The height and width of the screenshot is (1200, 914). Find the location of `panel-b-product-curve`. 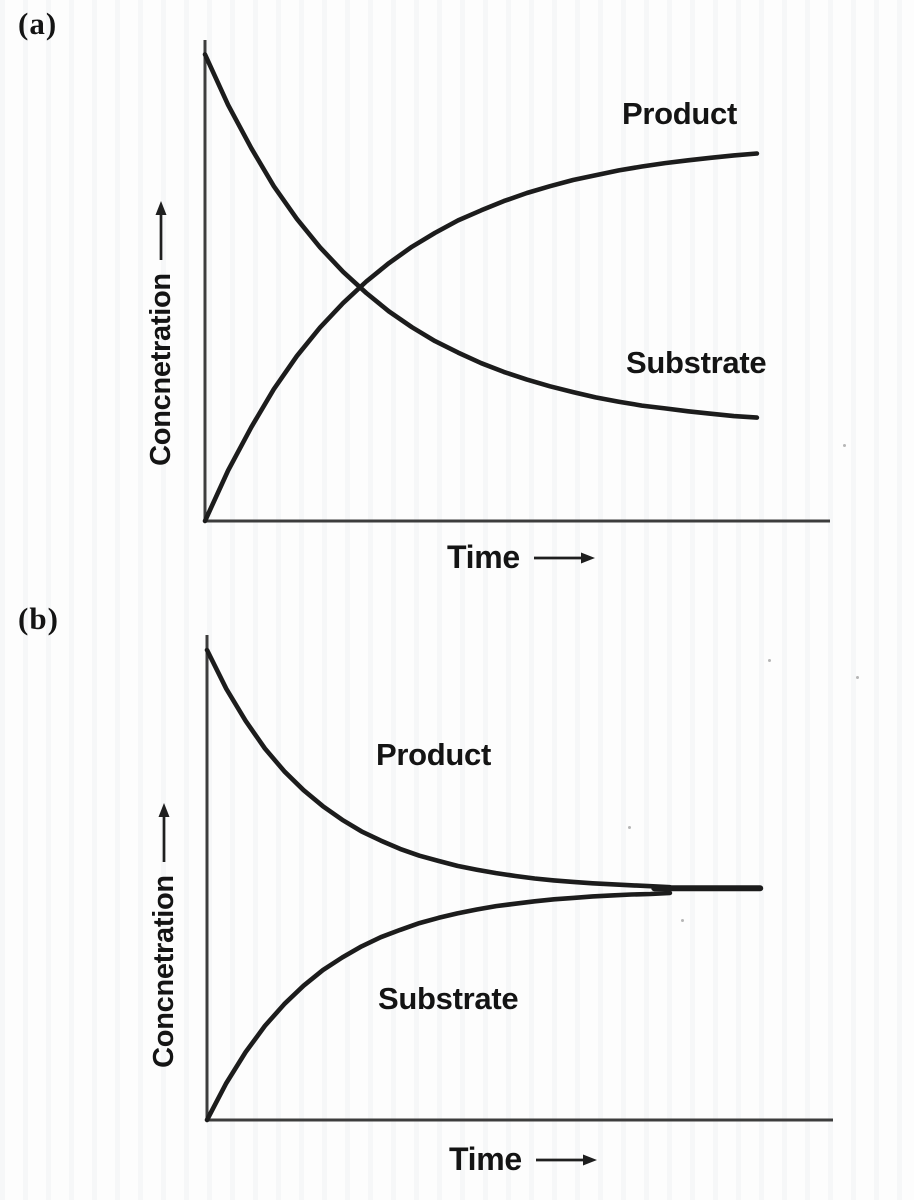

panel-b-product-curve is located at coordinates (438, 768).